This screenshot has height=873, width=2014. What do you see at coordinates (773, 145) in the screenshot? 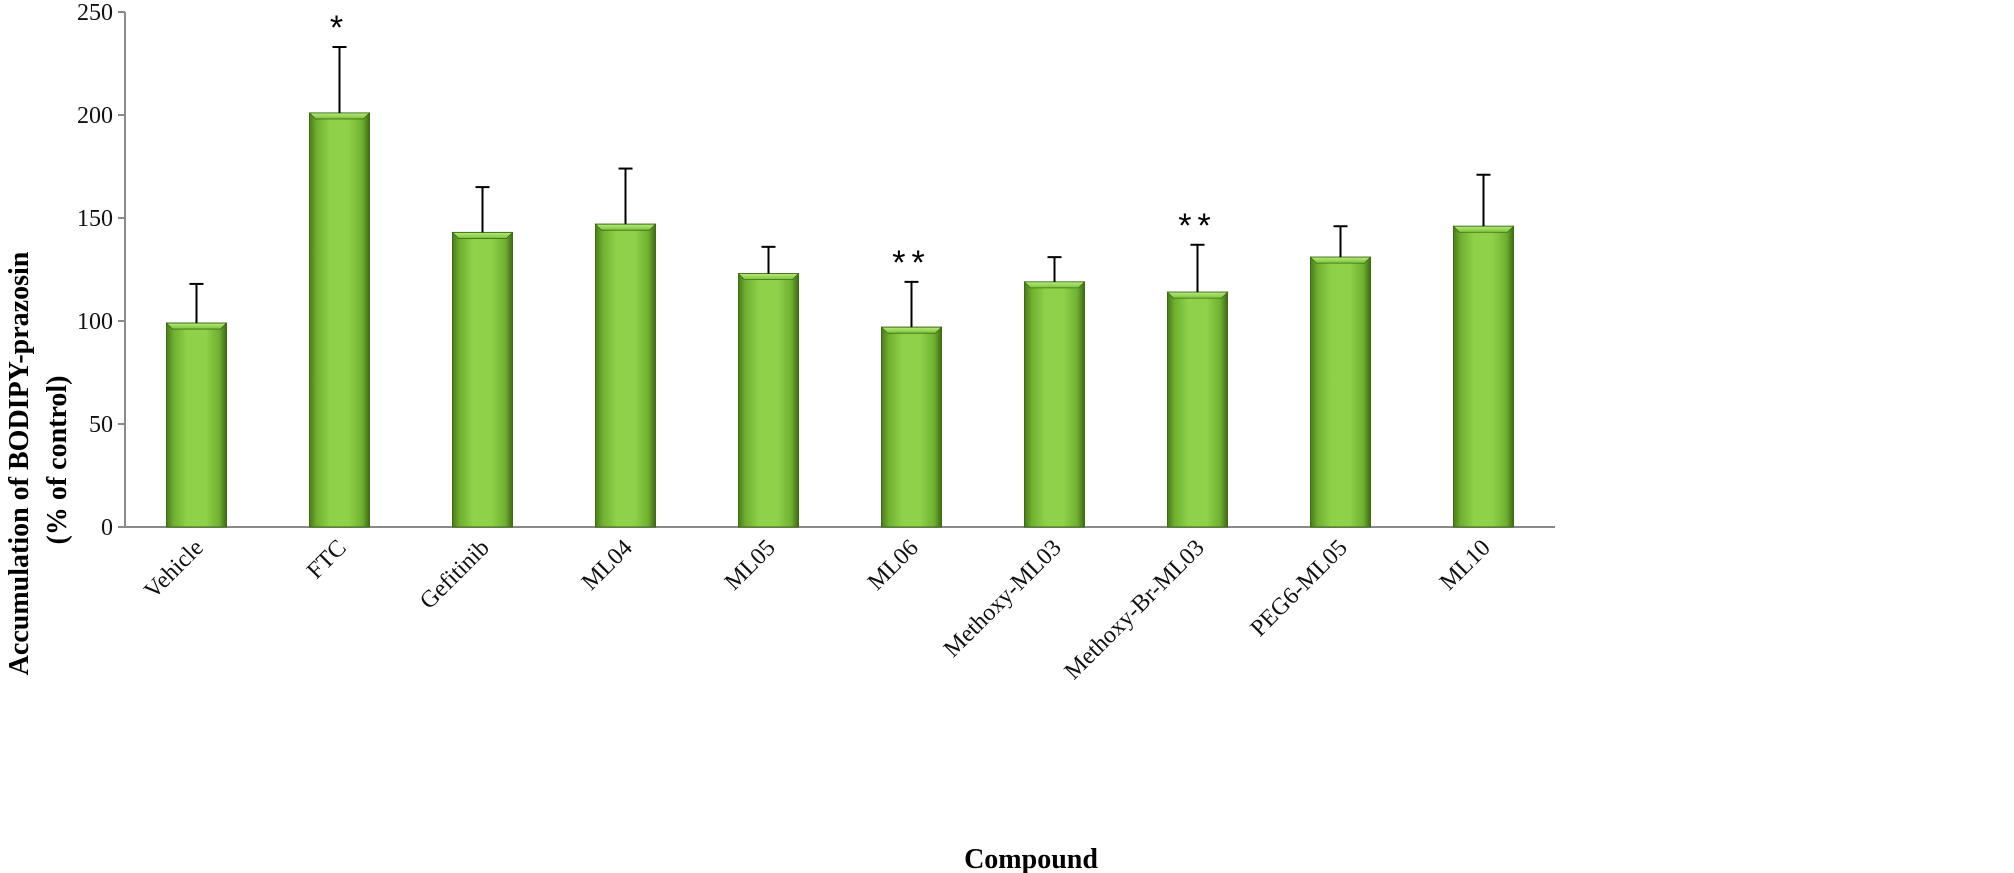
I see `significance-markers: *****` at bounding box center [773, 145].